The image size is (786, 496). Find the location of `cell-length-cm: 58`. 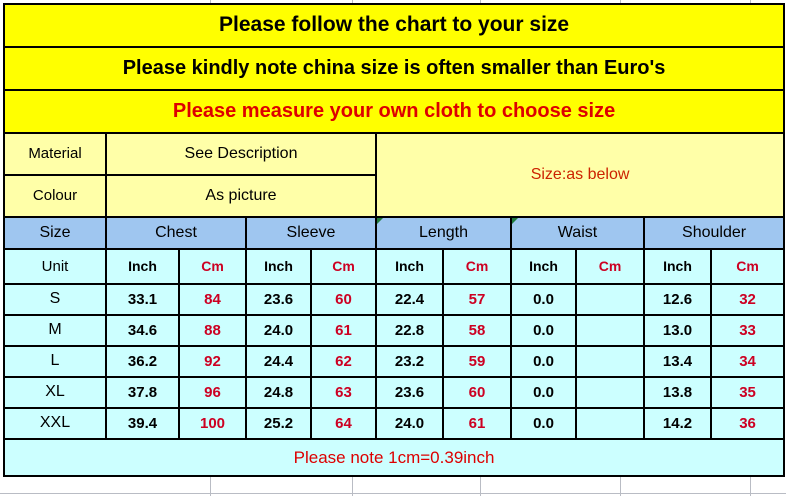

cell-length-cm: 58 is located at coordinates (477, 330).